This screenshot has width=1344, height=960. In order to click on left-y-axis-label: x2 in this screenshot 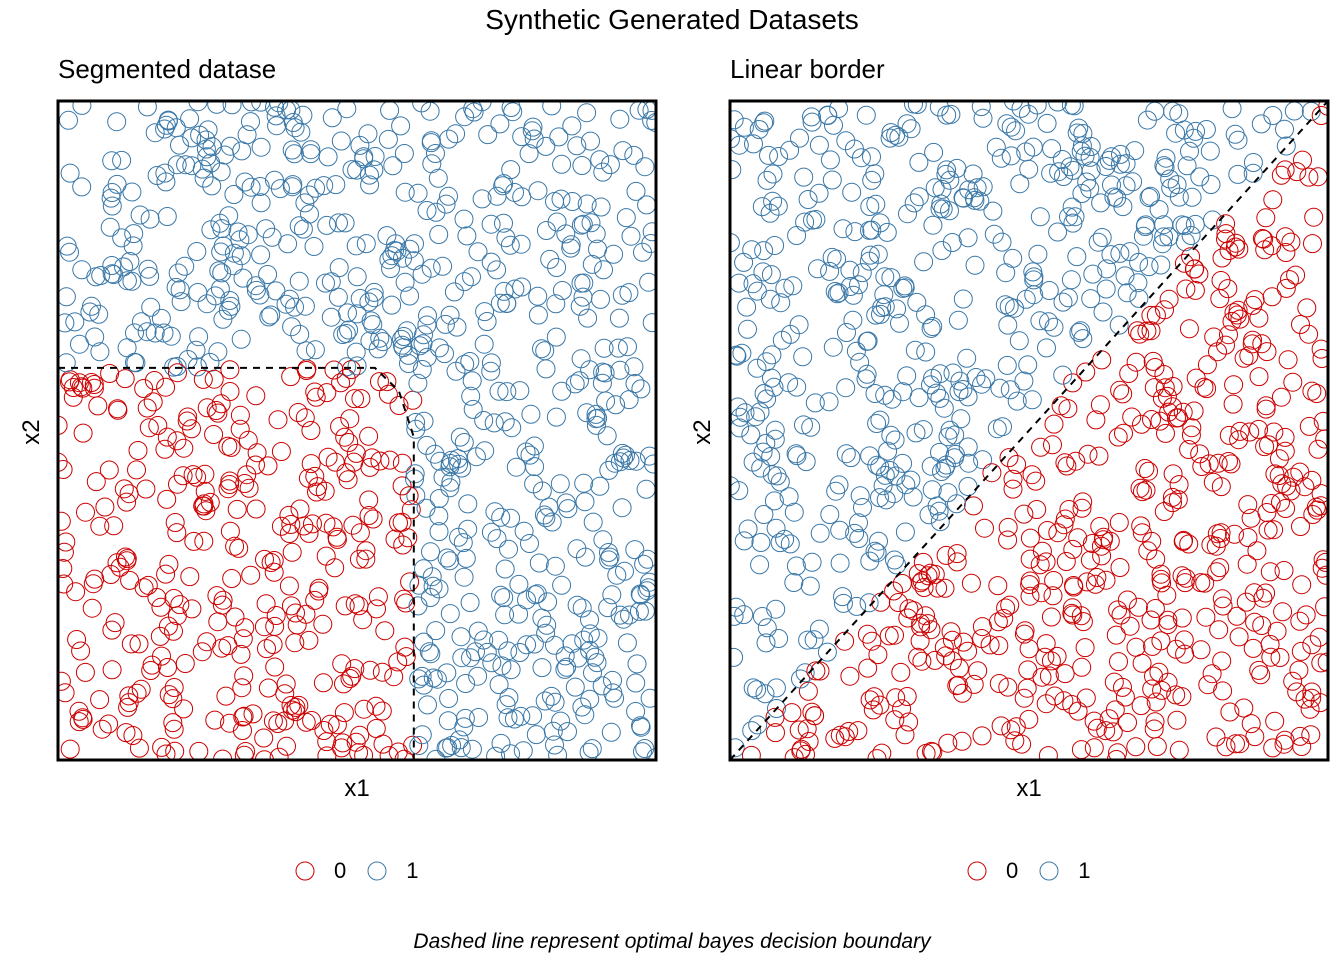, I will do `click(31, 432)`.